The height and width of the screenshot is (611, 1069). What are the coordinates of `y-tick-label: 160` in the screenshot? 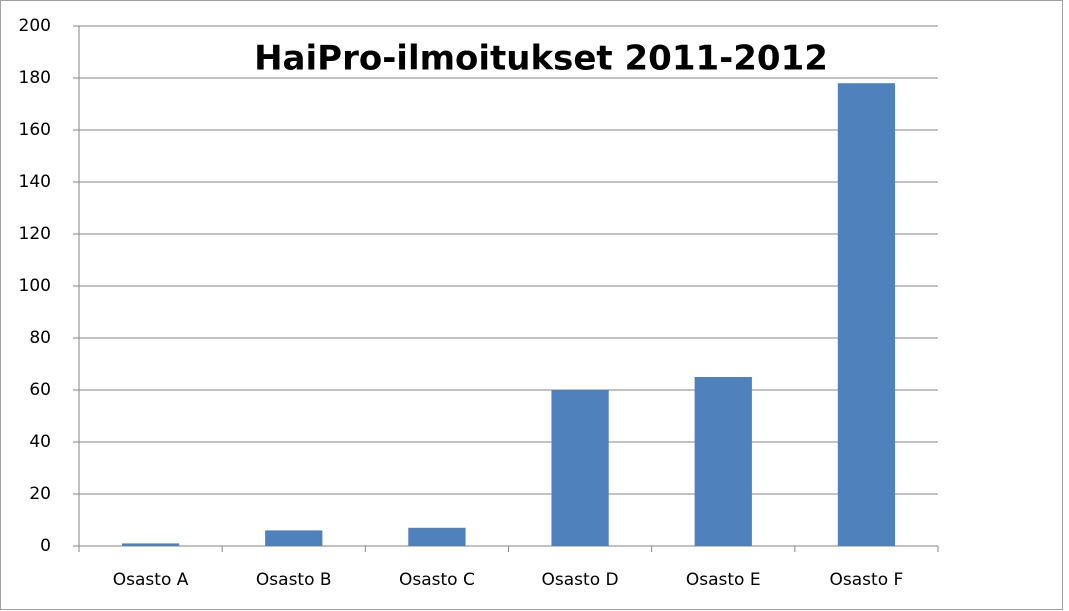 It's located at (35, 130).